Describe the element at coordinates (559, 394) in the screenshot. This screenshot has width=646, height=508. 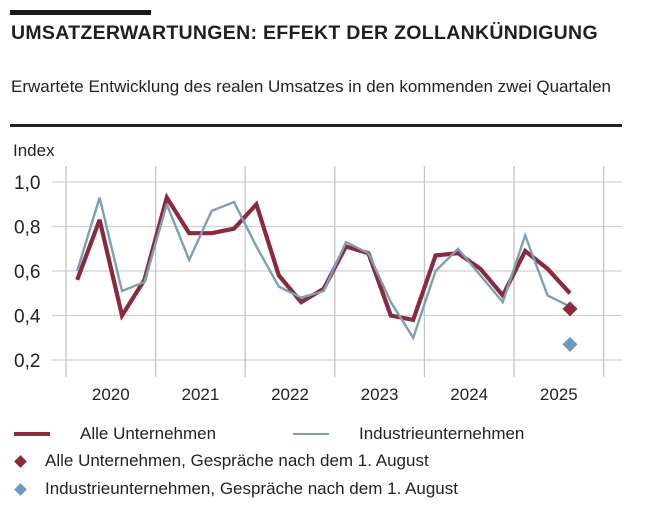
I see `x-tick-label: 2025` at that location.